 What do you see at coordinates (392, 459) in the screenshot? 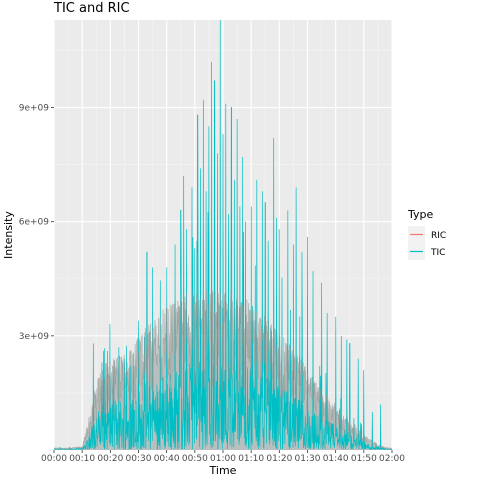
I see `x-tick-label: 02:00` at bounding box center [392, 459].